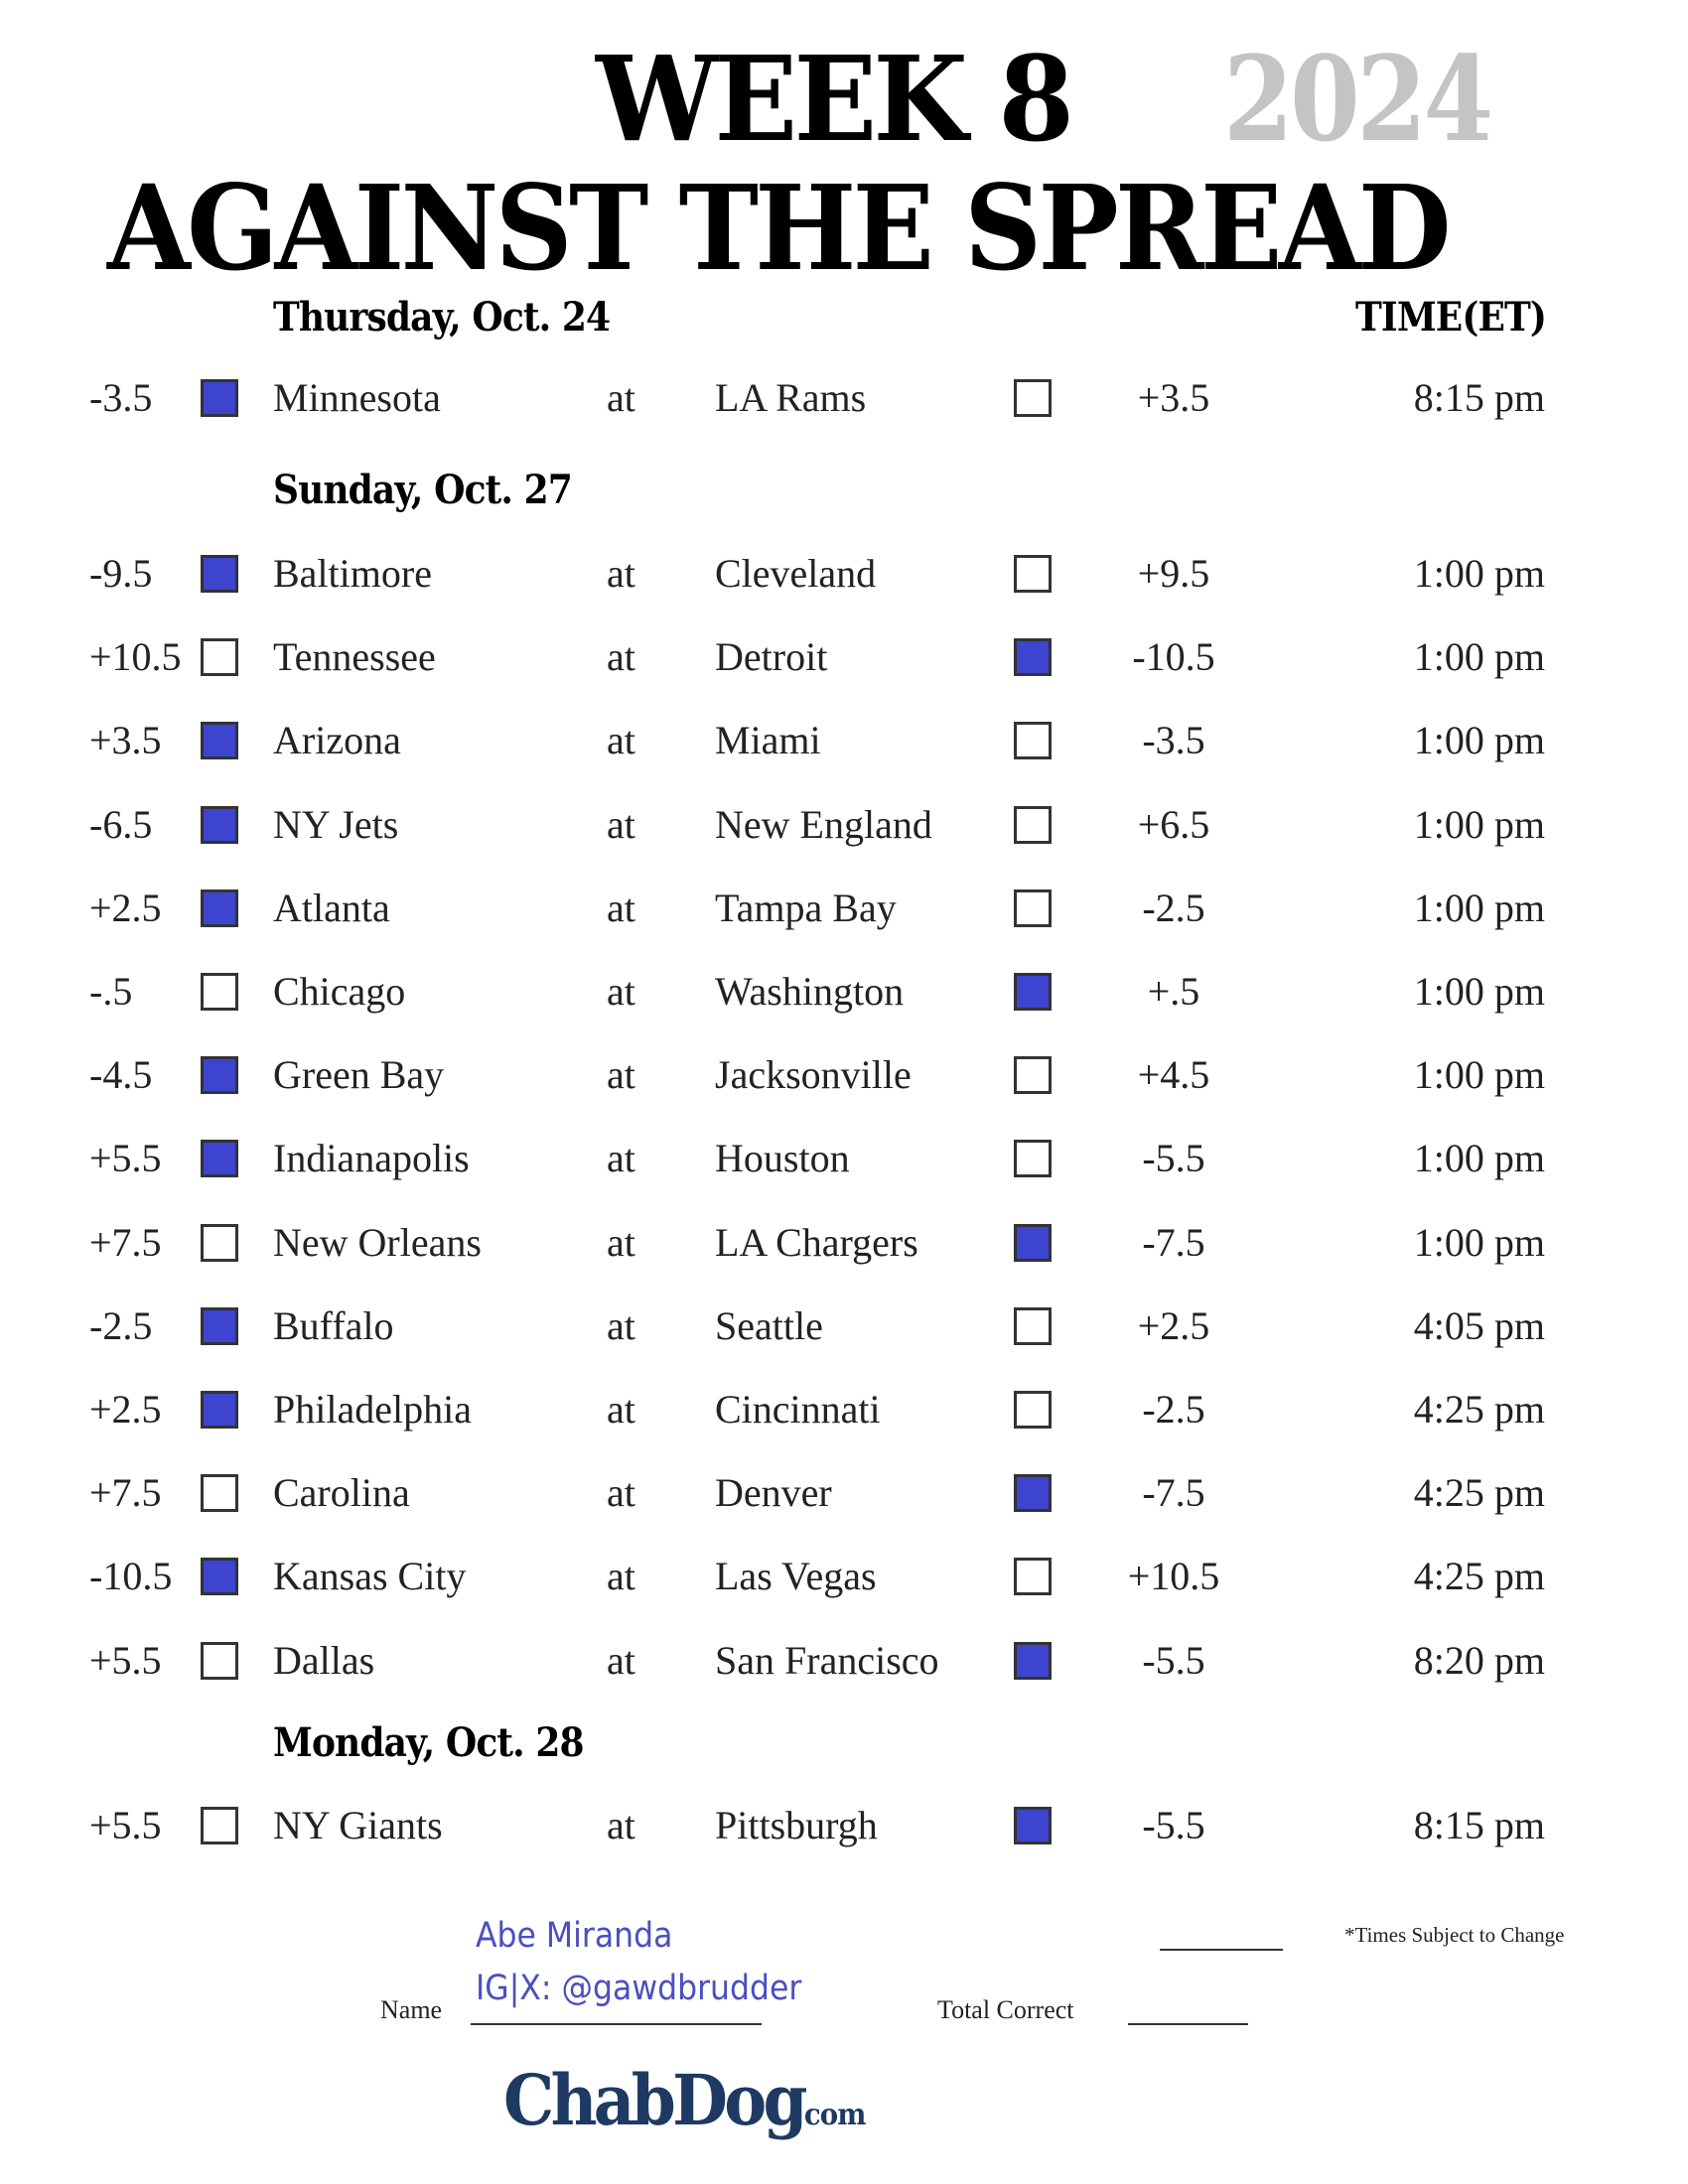  What do you see at coordinates (1173, 657) in the screenshot?
I see `home-spread: -10.5` at bounding box center [1173, 657].